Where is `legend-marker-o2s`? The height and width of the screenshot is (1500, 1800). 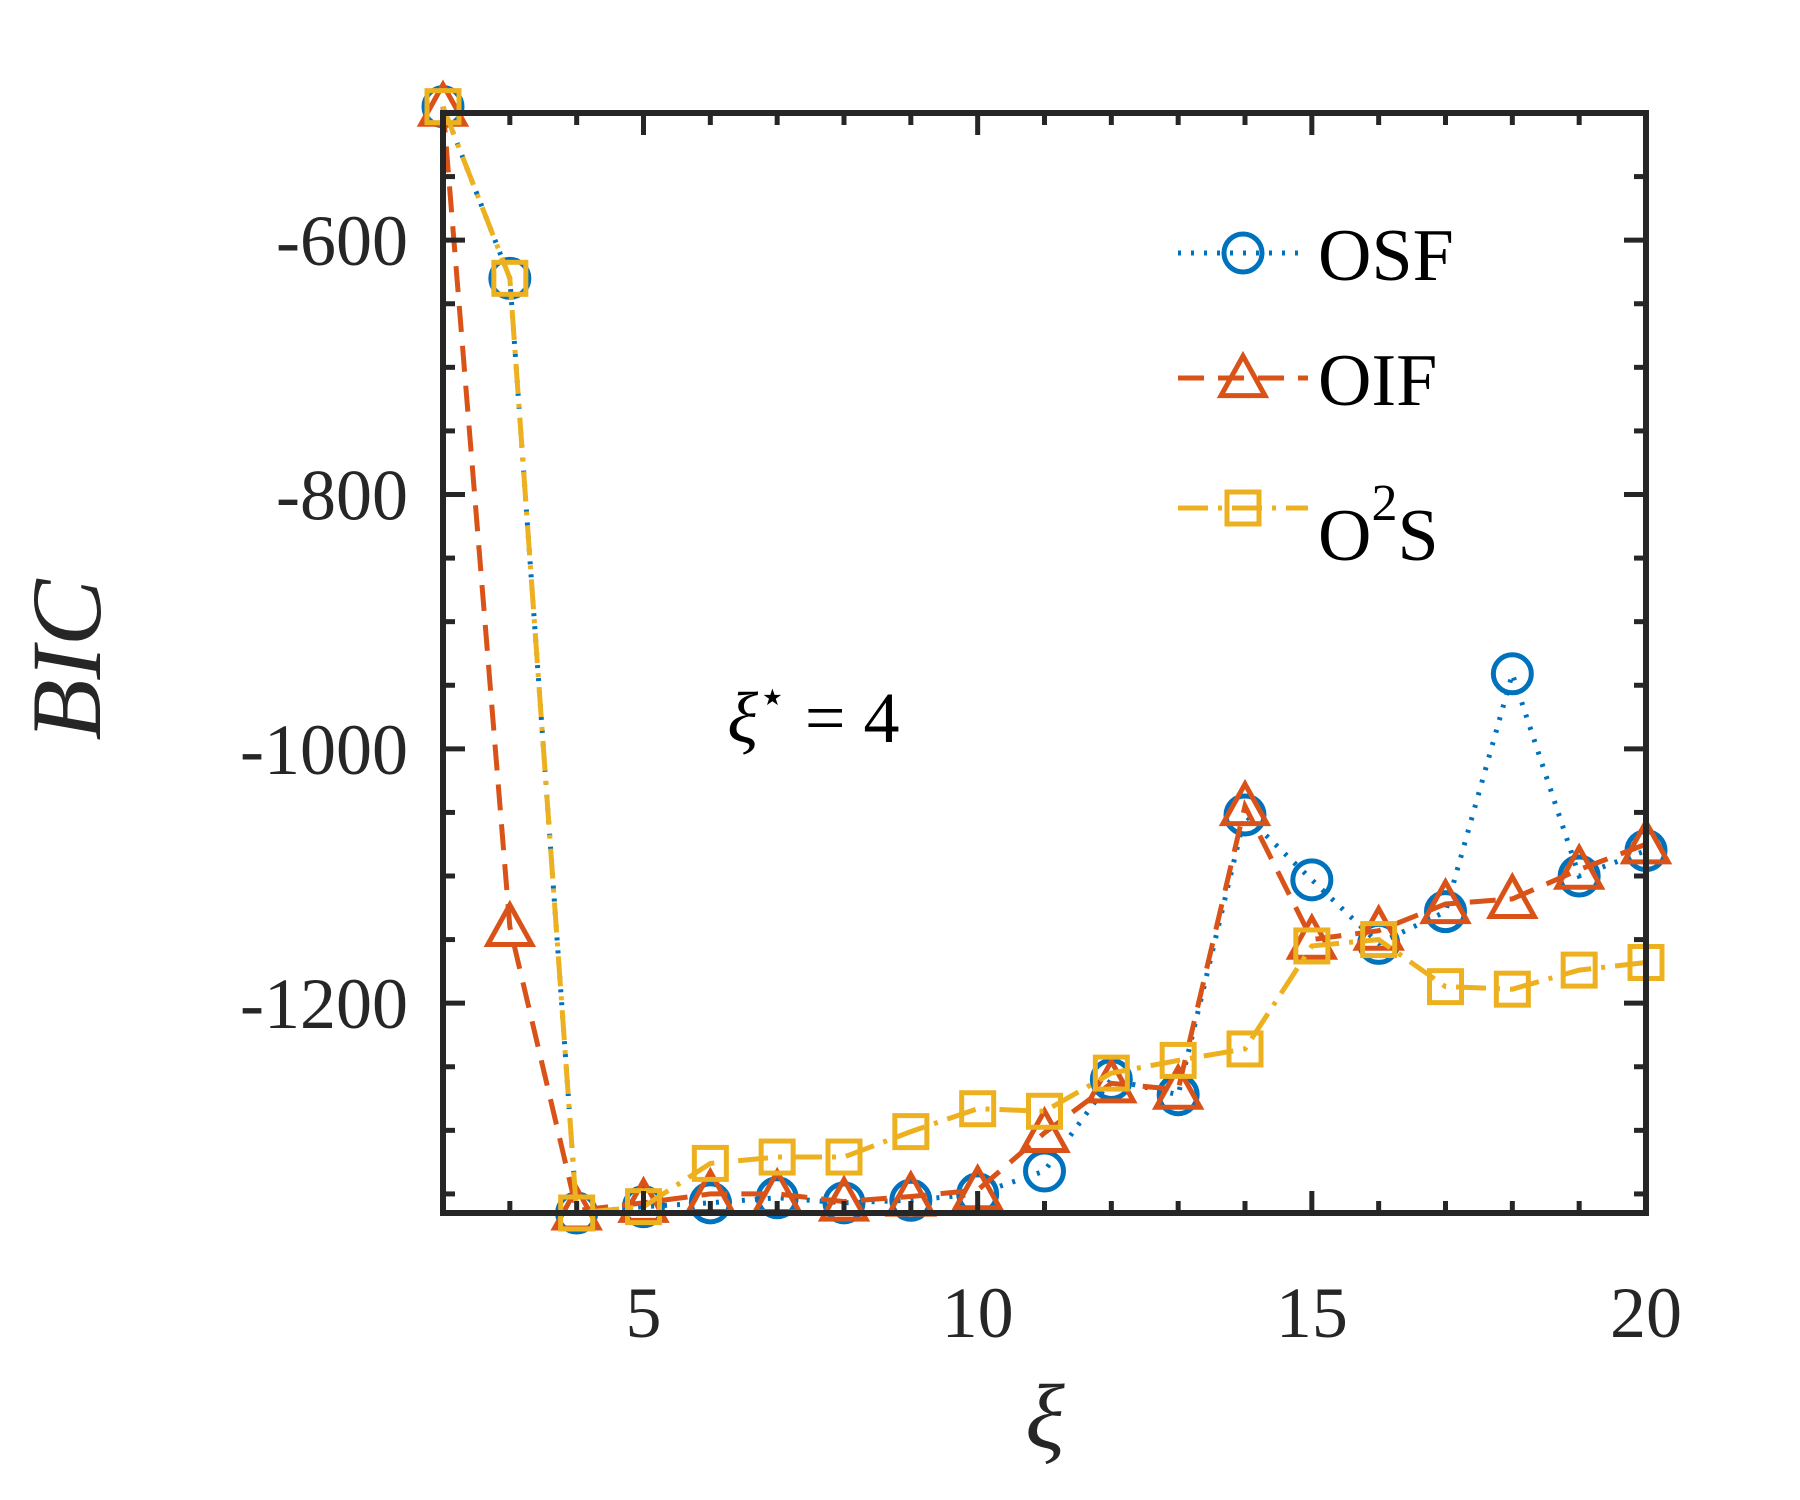 legend-marker-o2s is located at coordinates (1243, 508).